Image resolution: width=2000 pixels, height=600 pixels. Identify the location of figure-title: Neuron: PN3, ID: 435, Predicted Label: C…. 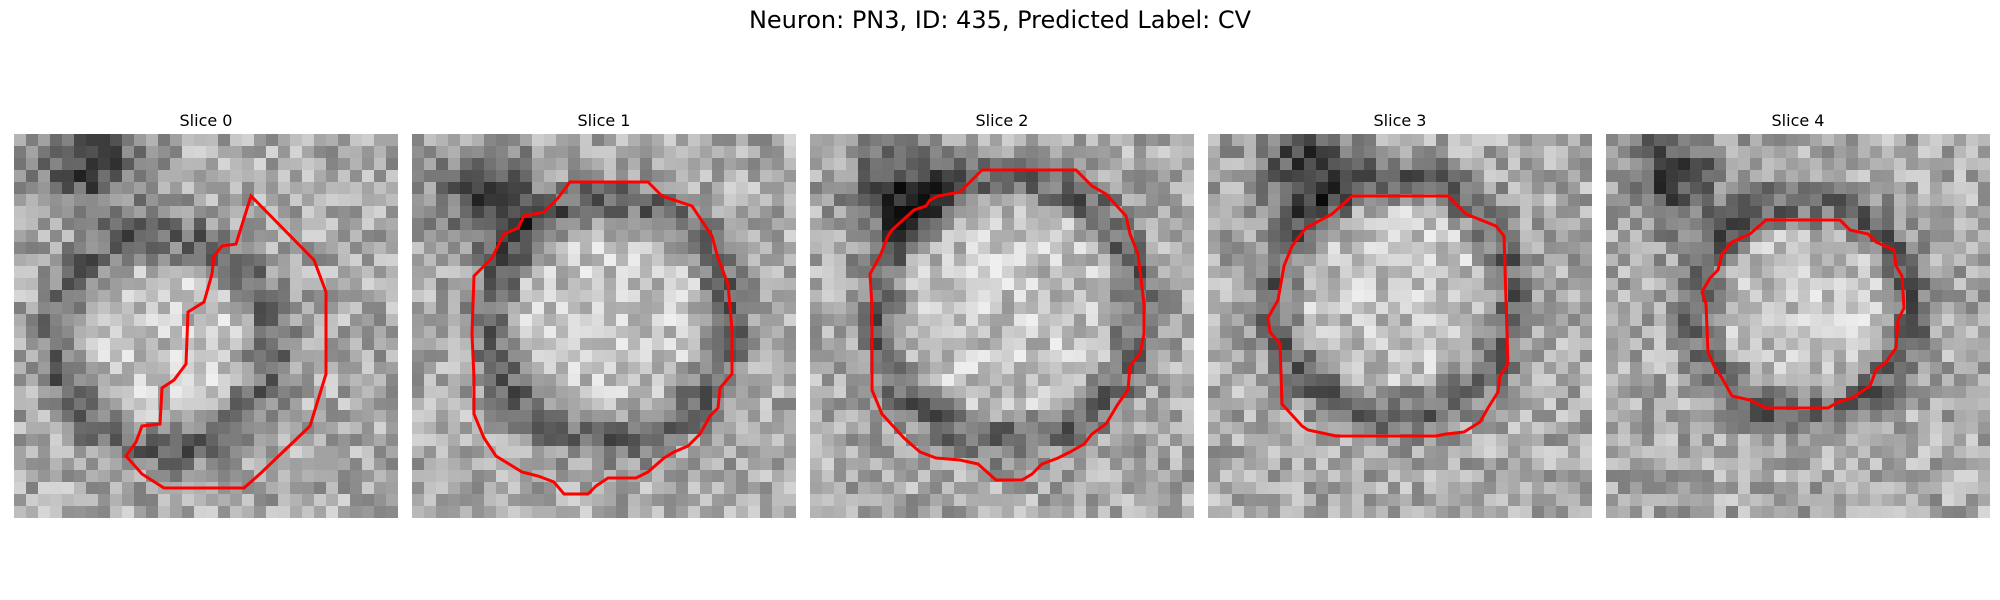
(1000, 20).